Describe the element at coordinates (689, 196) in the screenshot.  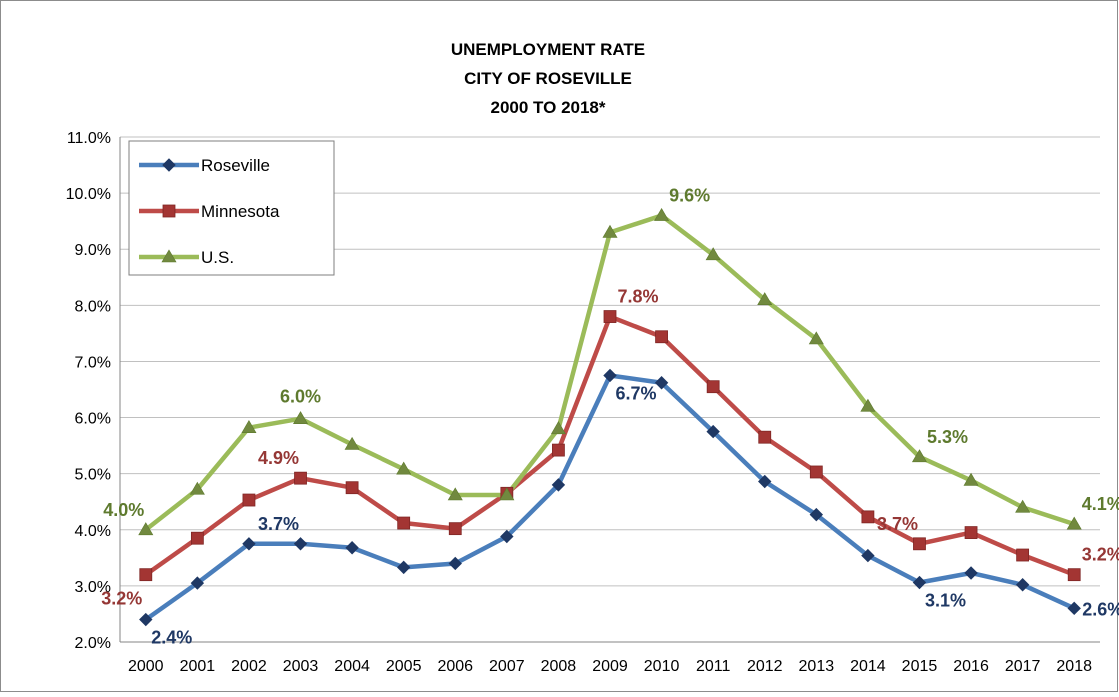
I see `data-label: 9.6%` at that location.